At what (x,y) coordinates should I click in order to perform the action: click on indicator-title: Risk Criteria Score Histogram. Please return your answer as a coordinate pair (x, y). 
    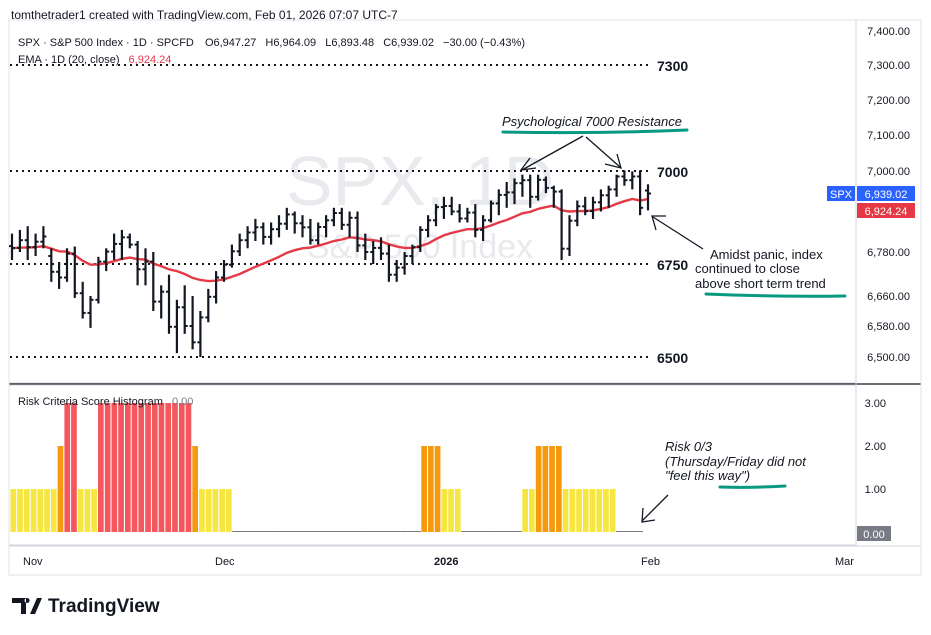
    Looking at the image, I should click on (90, 402).